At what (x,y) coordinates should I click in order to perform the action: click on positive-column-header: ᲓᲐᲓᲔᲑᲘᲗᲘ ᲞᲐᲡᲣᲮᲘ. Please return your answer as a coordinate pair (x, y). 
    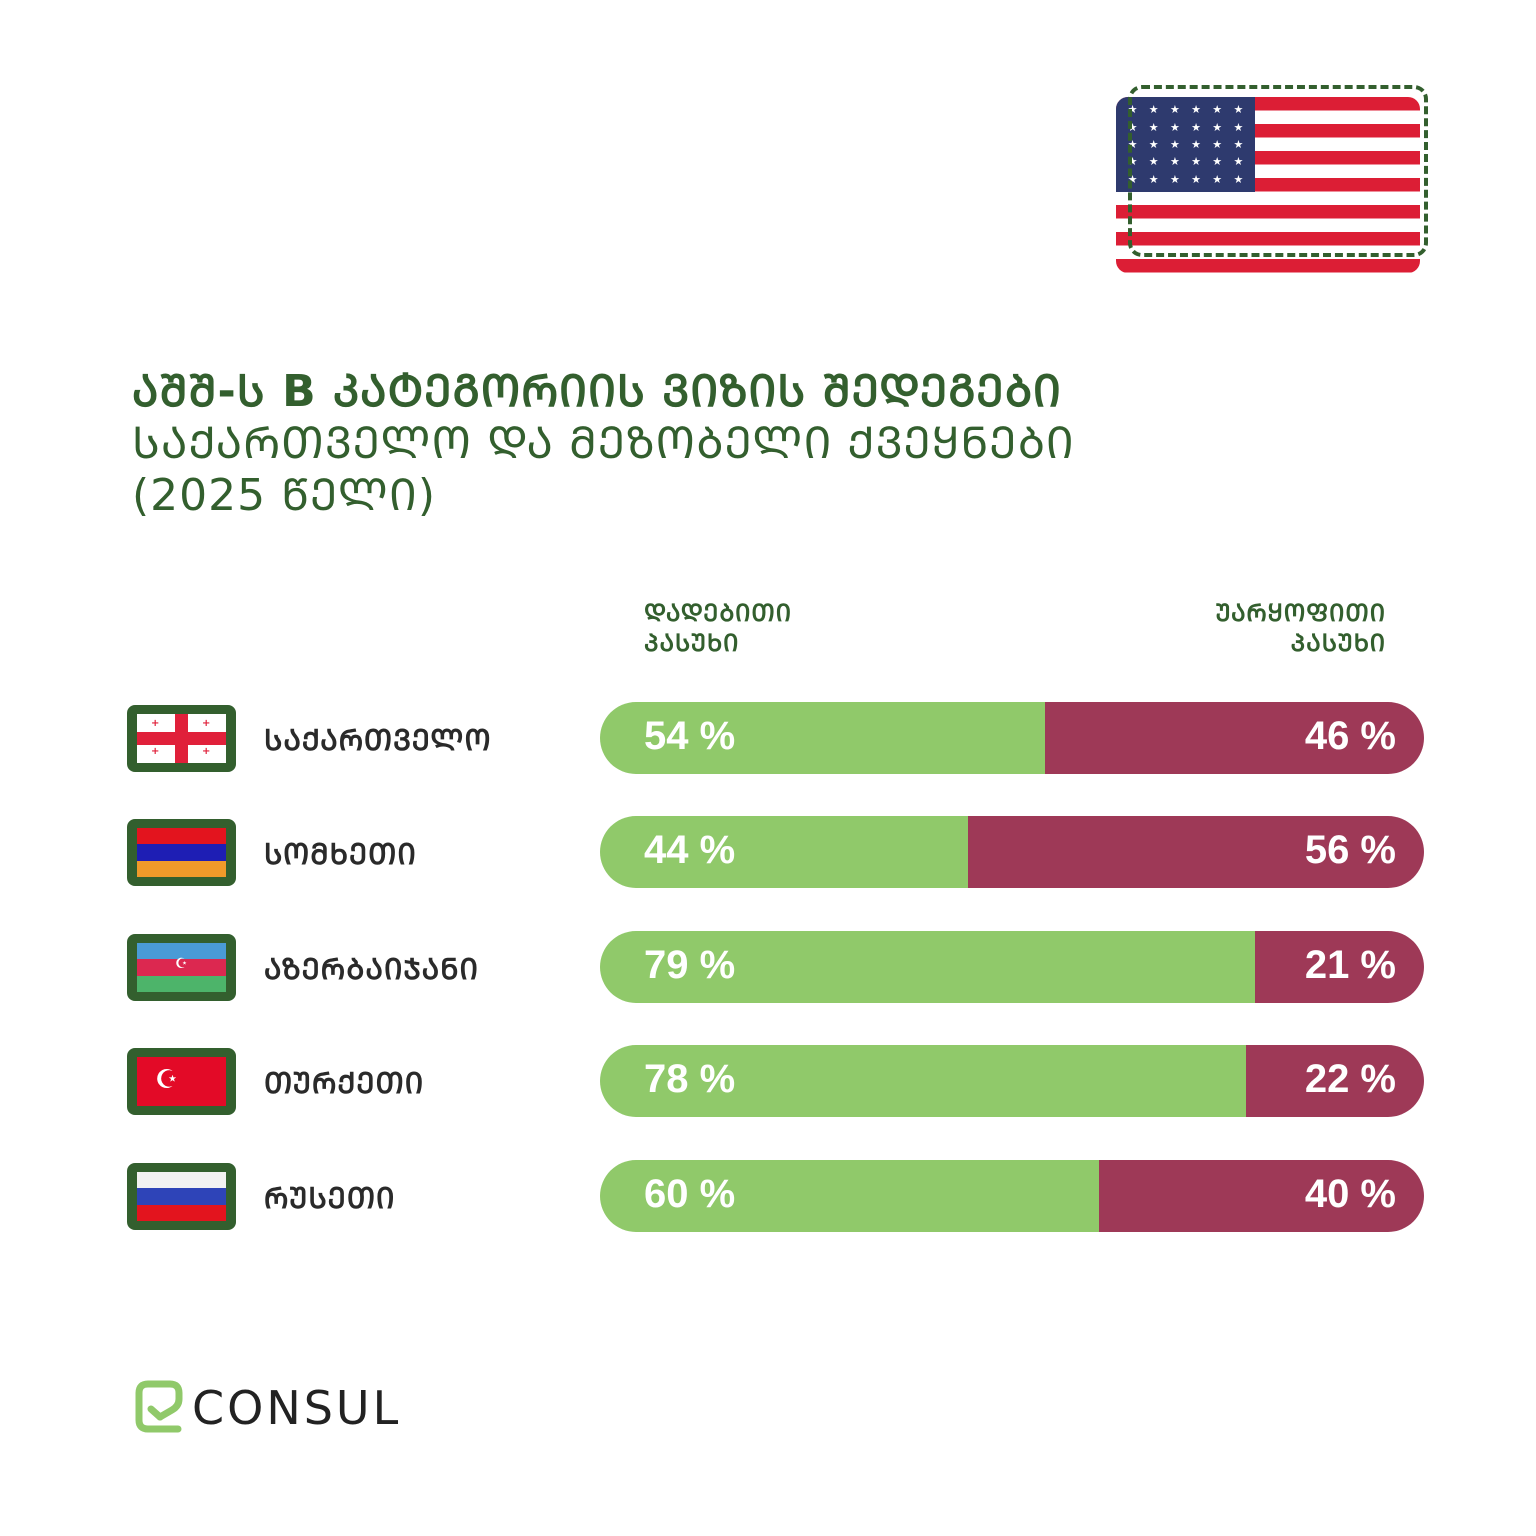
    Looking at the image, I should click on (718, 628).